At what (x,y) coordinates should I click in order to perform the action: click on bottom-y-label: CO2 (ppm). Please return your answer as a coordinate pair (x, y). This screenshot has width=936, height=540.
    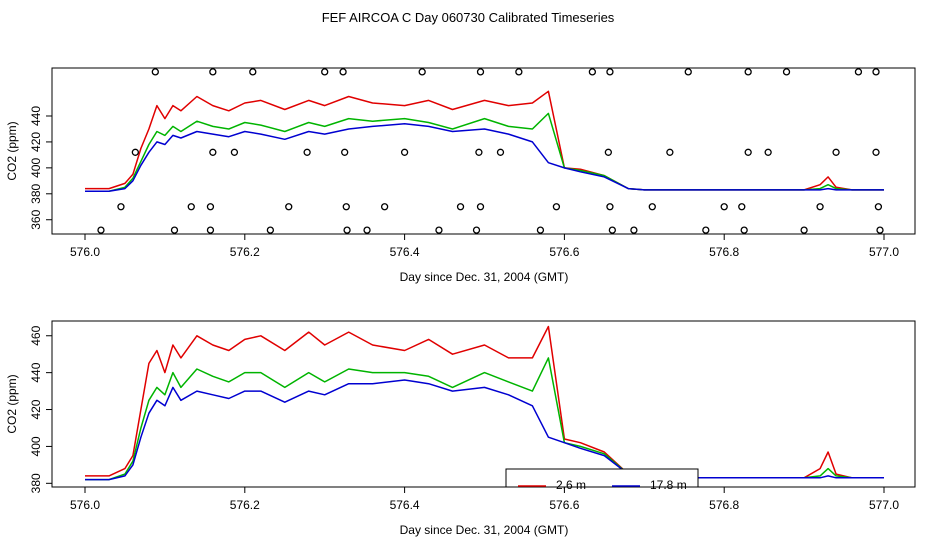
    Looking at the image, I should click on (12, 403).